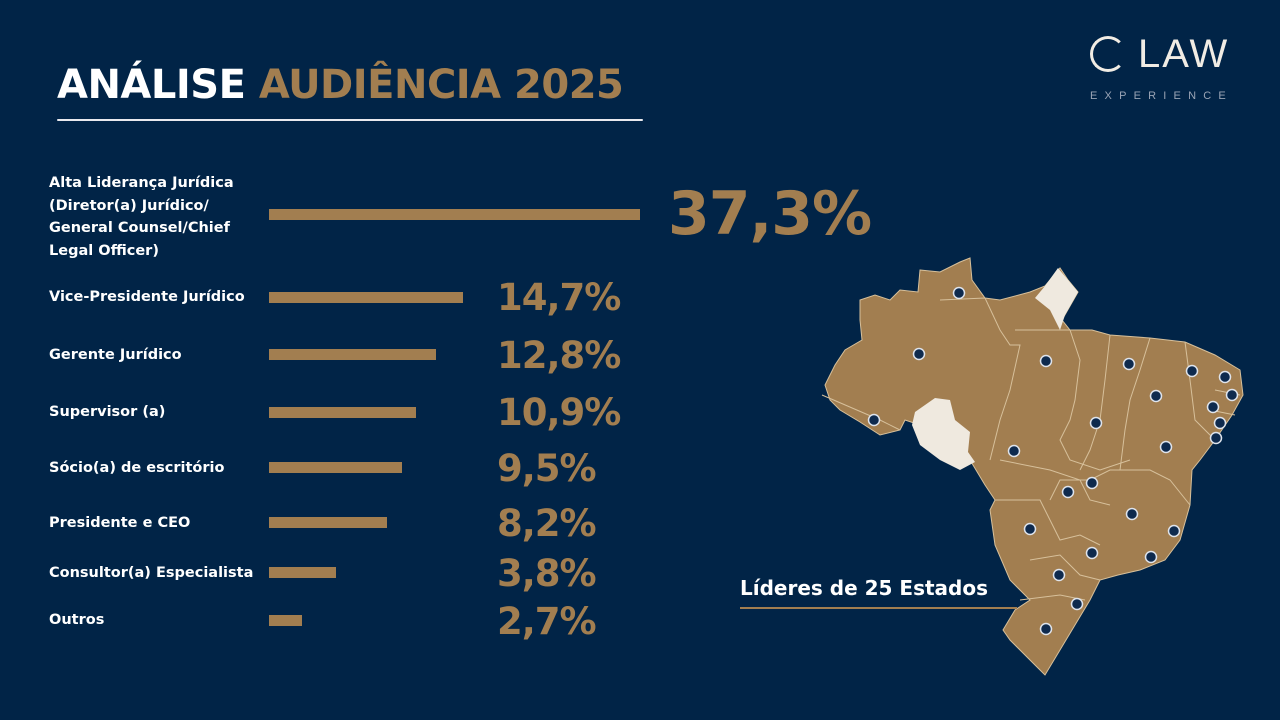 The width and height of the screenshot is (1280, 720). What do you see at coordinates (151, 573) in the screenshot?
I see `row-label-consultor: Consultor(a) Especialista` at bounding box center [151, 573].